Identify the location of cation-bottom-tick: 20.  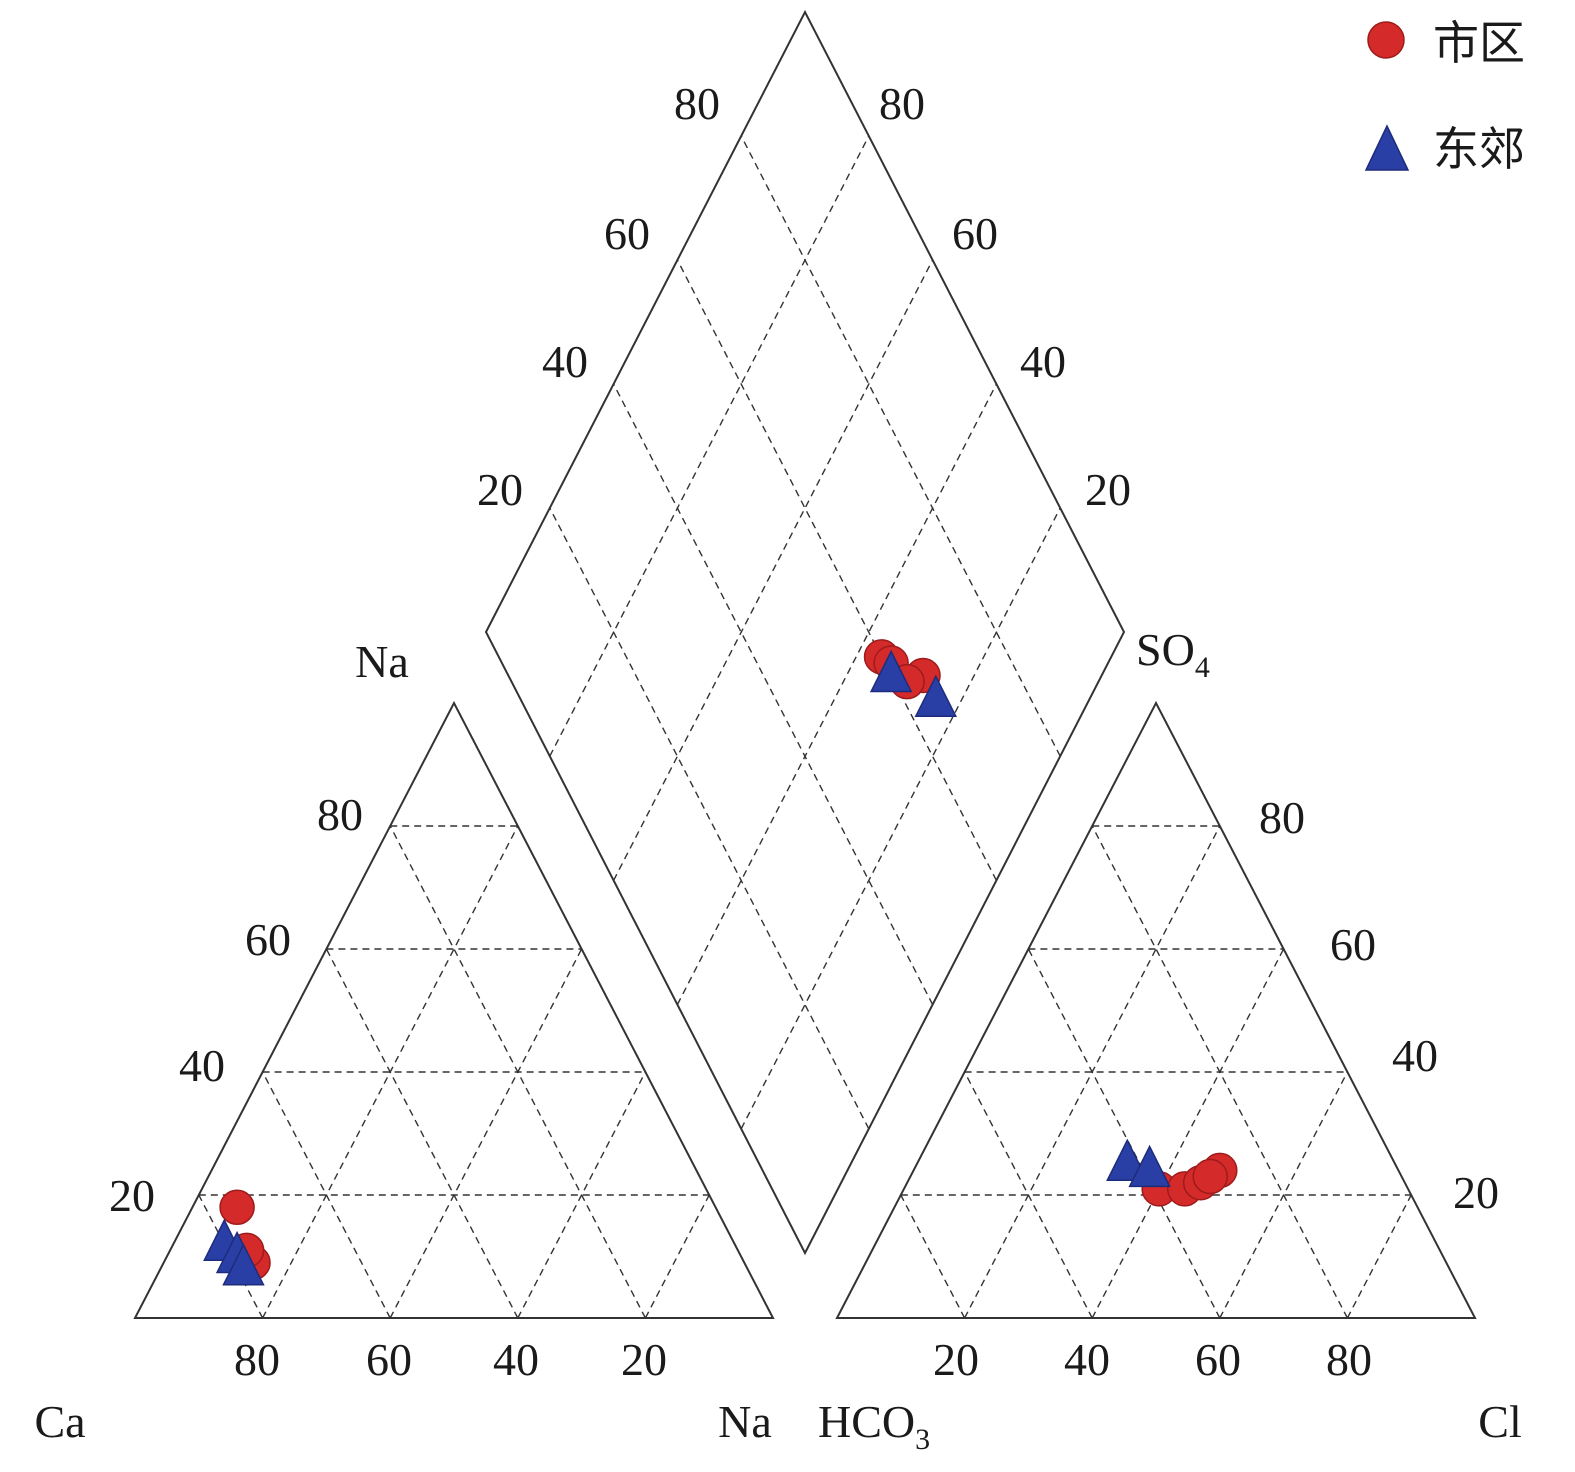
(644, 1359).